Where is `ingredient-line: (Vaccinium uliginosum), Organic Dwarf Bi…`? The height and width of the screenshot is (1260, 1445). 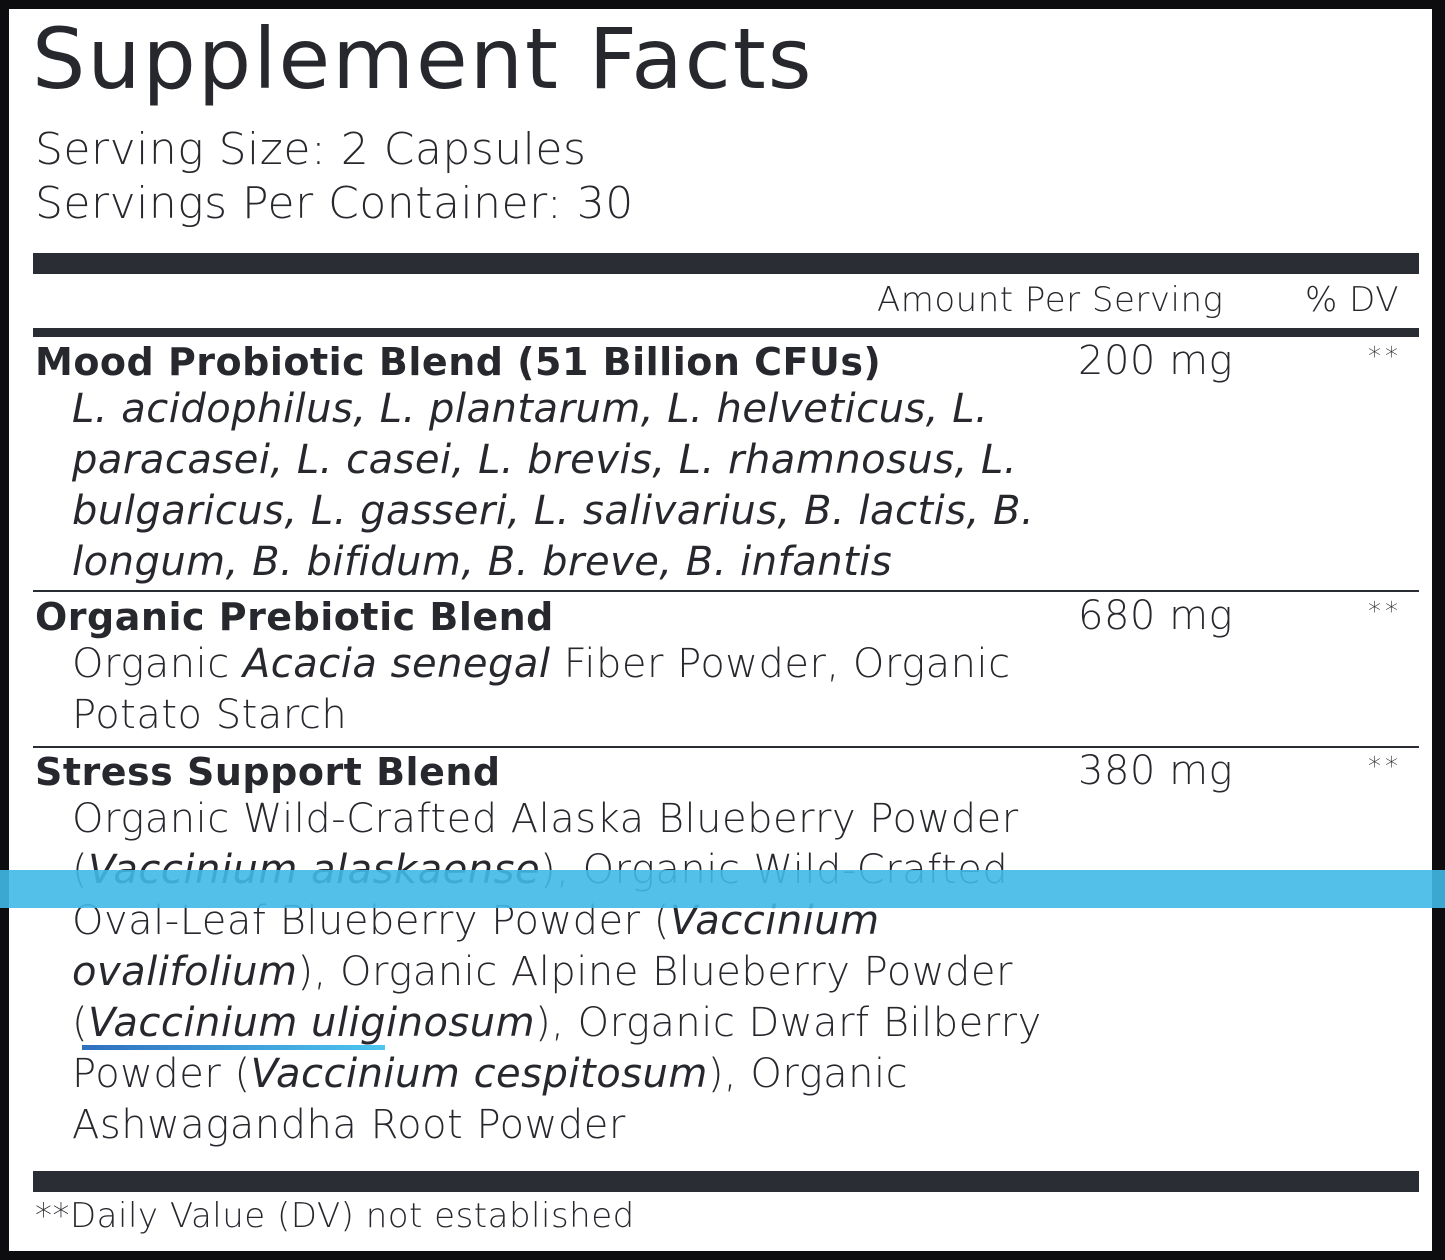
ingredient-line: (Vaccinium uliginosum), Organic Dwarf Bi… is located at coordinates (557, 1023).